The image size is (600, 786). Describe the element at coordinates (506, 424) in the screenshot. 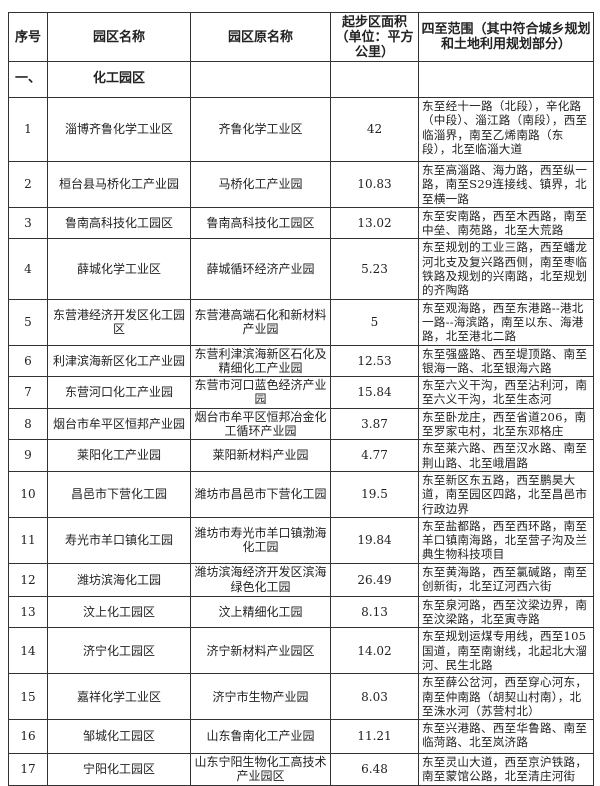

I see `boundary-range: 东至卧龙庄，西至省道206，南至罗家屯村，北至东邓格庄` at that location.